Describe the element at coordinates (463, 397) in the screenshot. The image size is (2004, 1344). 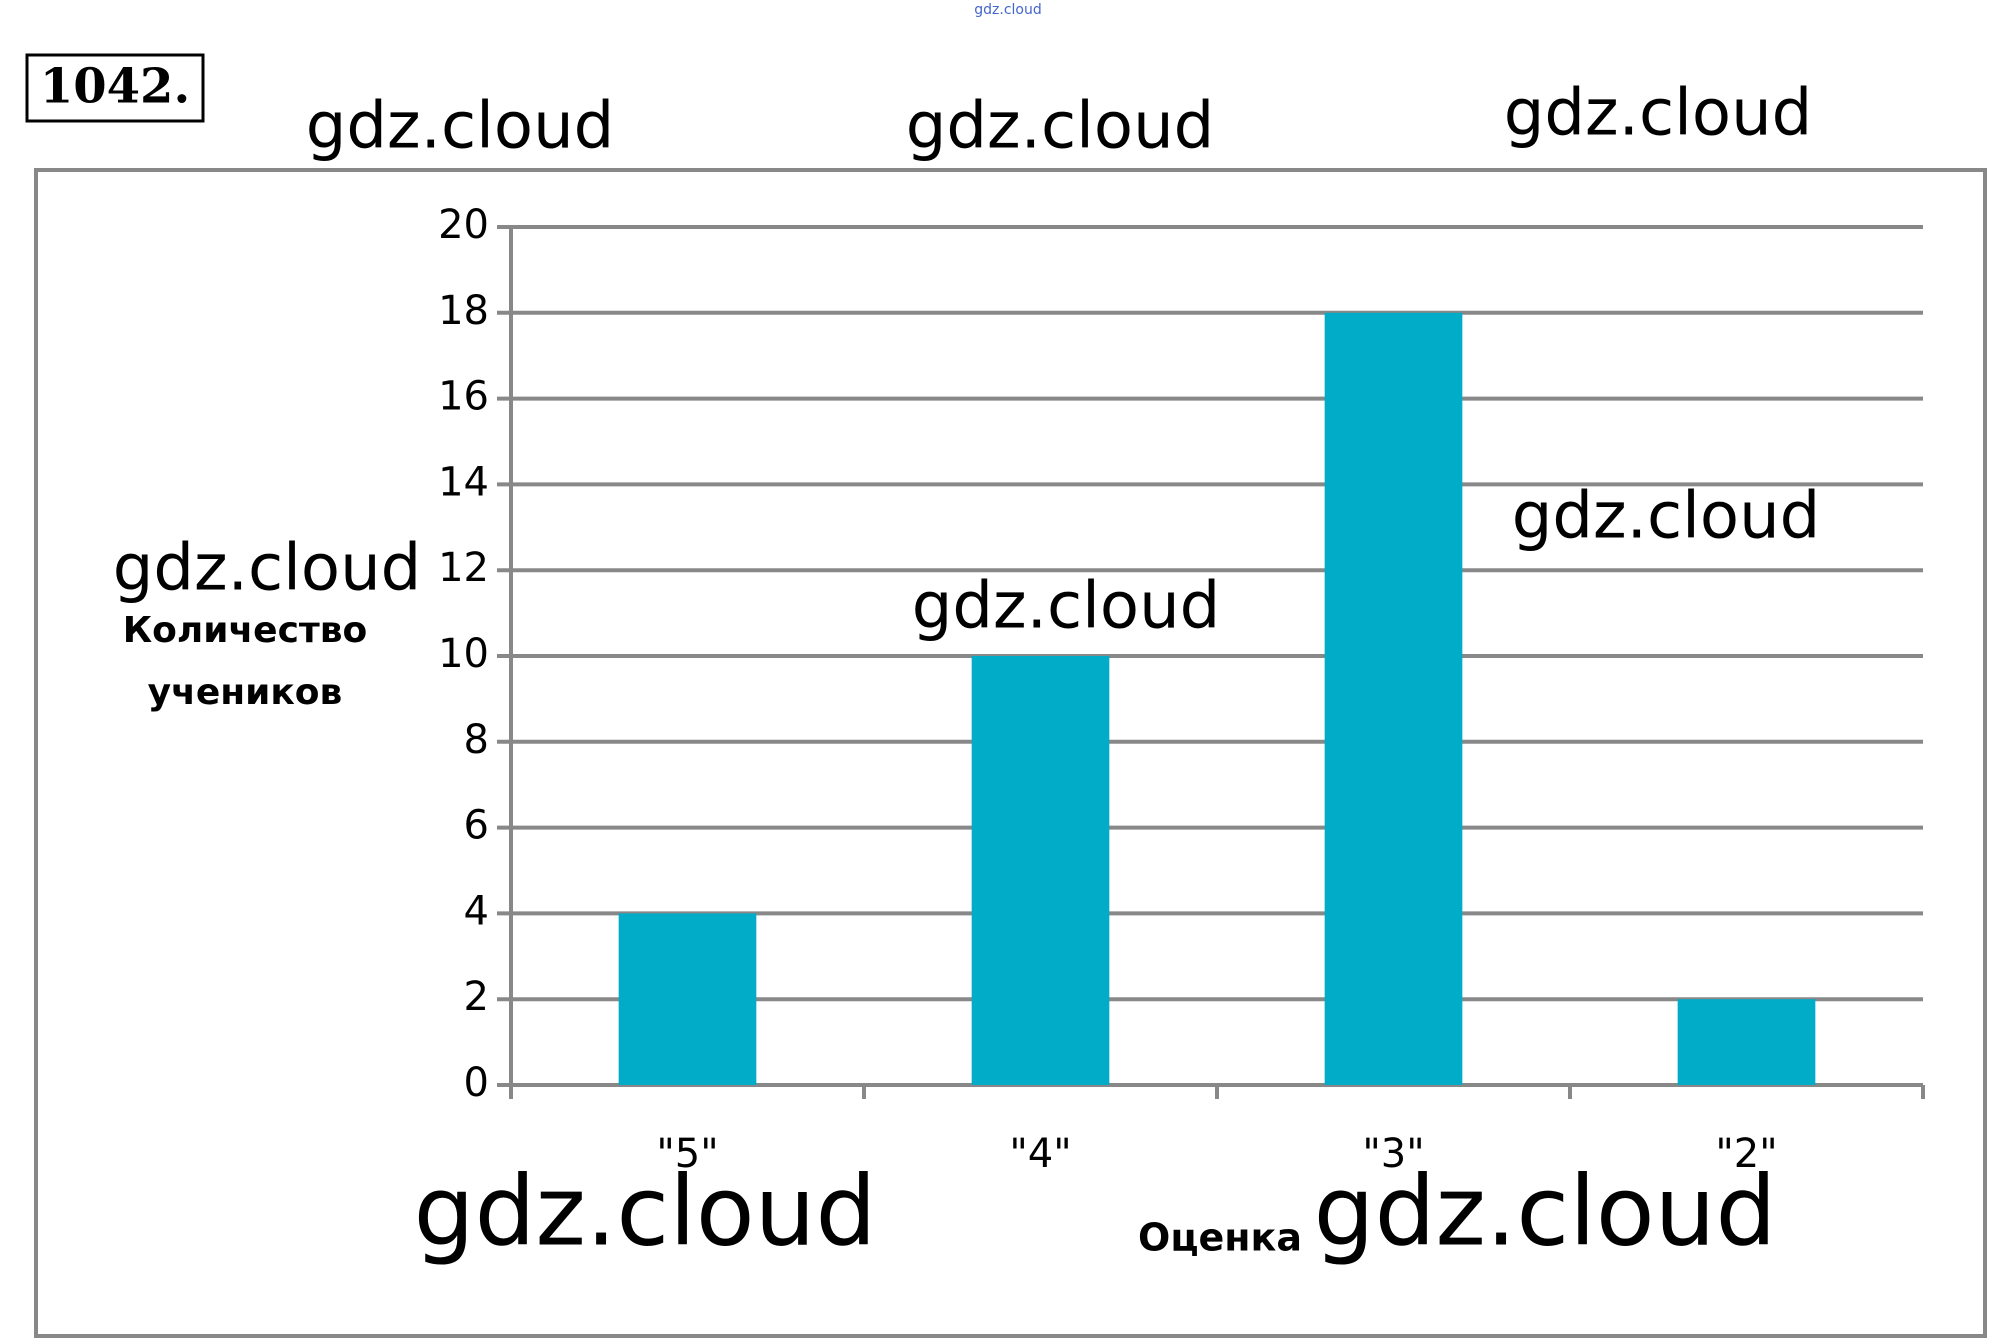
I see `y-tick-label: 16` at that location.